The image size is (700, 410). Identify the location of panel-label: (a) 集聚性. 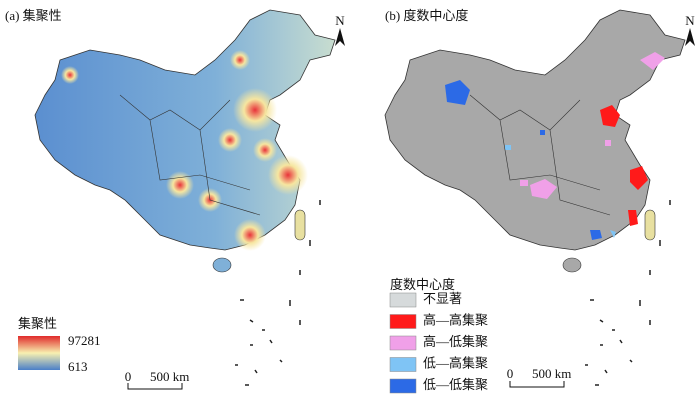
(33, 15).